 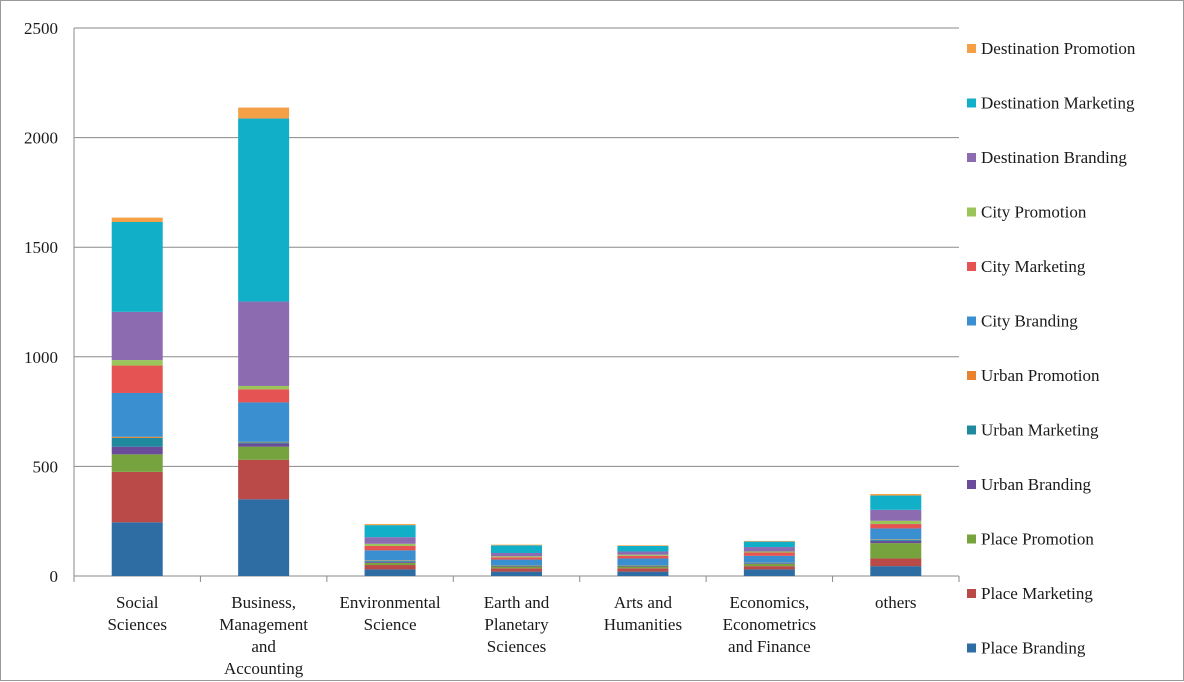 What do you see at coordinates (1040, 375) in the screenshot?
I see `legend-label: Urban Promotion` at bounding box center [1040, 375].